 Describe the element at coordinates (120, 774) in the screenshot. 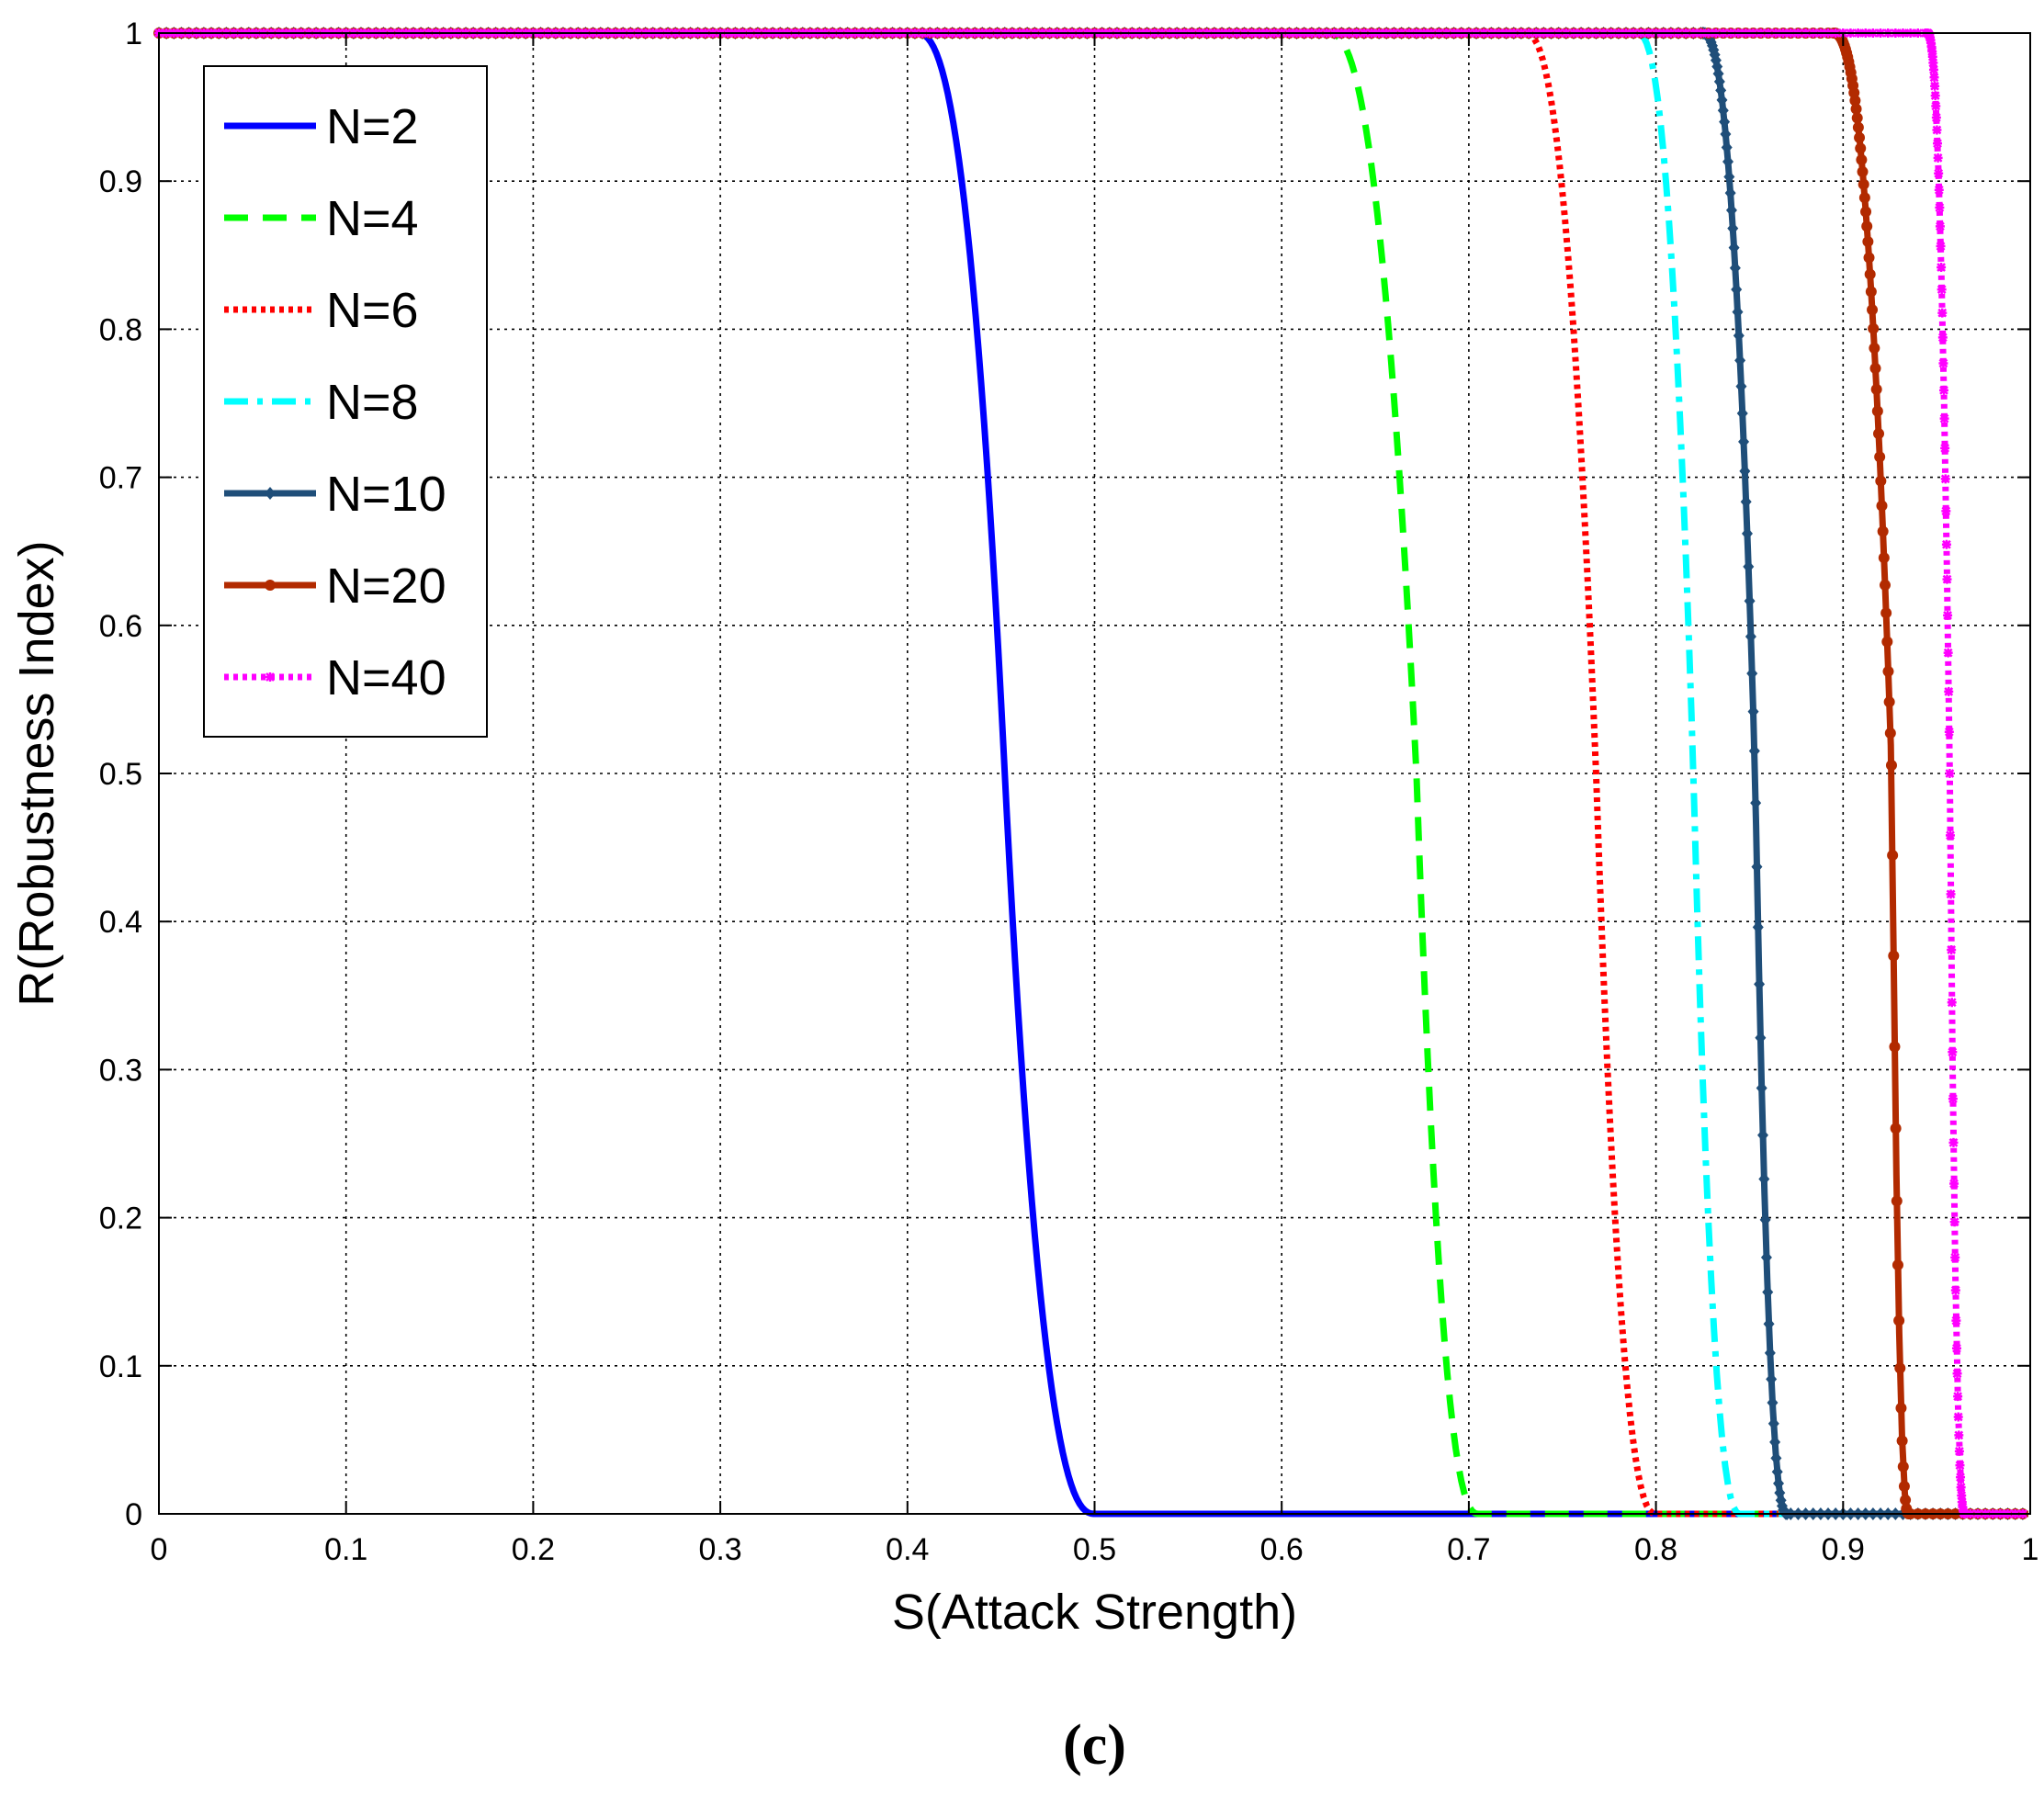

I see `y-tick-label: 0.5` at that location.